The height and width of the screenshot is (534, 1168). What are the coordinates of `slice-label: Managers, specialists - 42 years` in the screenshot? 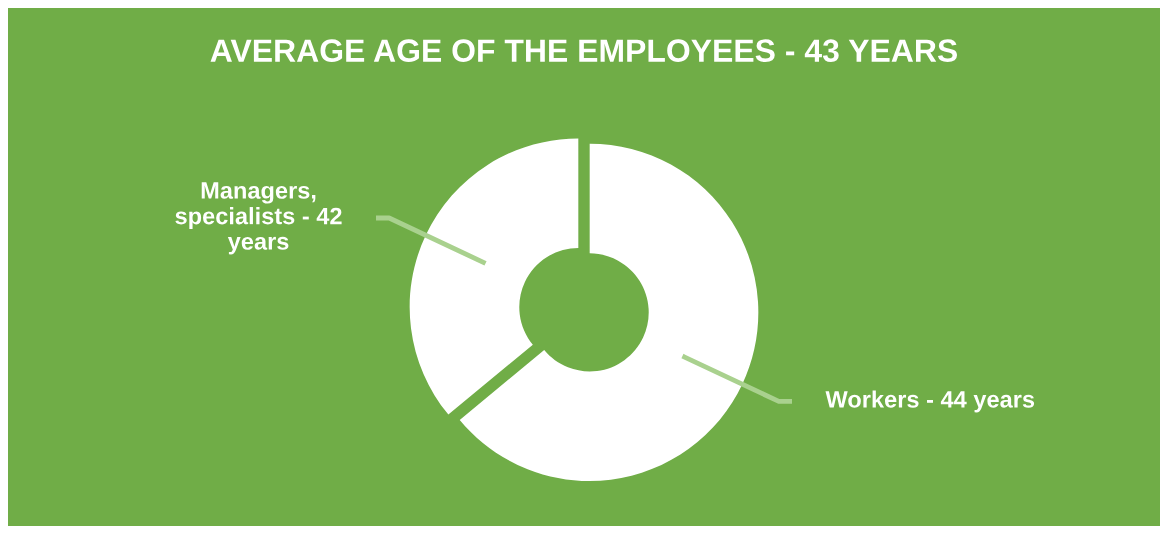 It's located at (258, 218).